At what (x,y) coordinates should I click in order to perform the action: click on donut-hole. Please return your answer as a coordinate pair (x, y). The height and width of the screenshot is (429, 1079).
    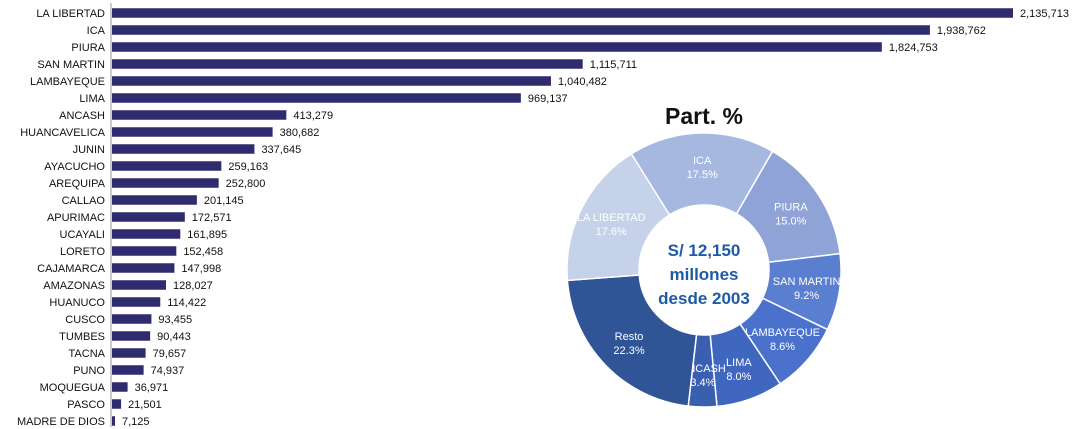
    Looking at the image, I should click on (704, 270).